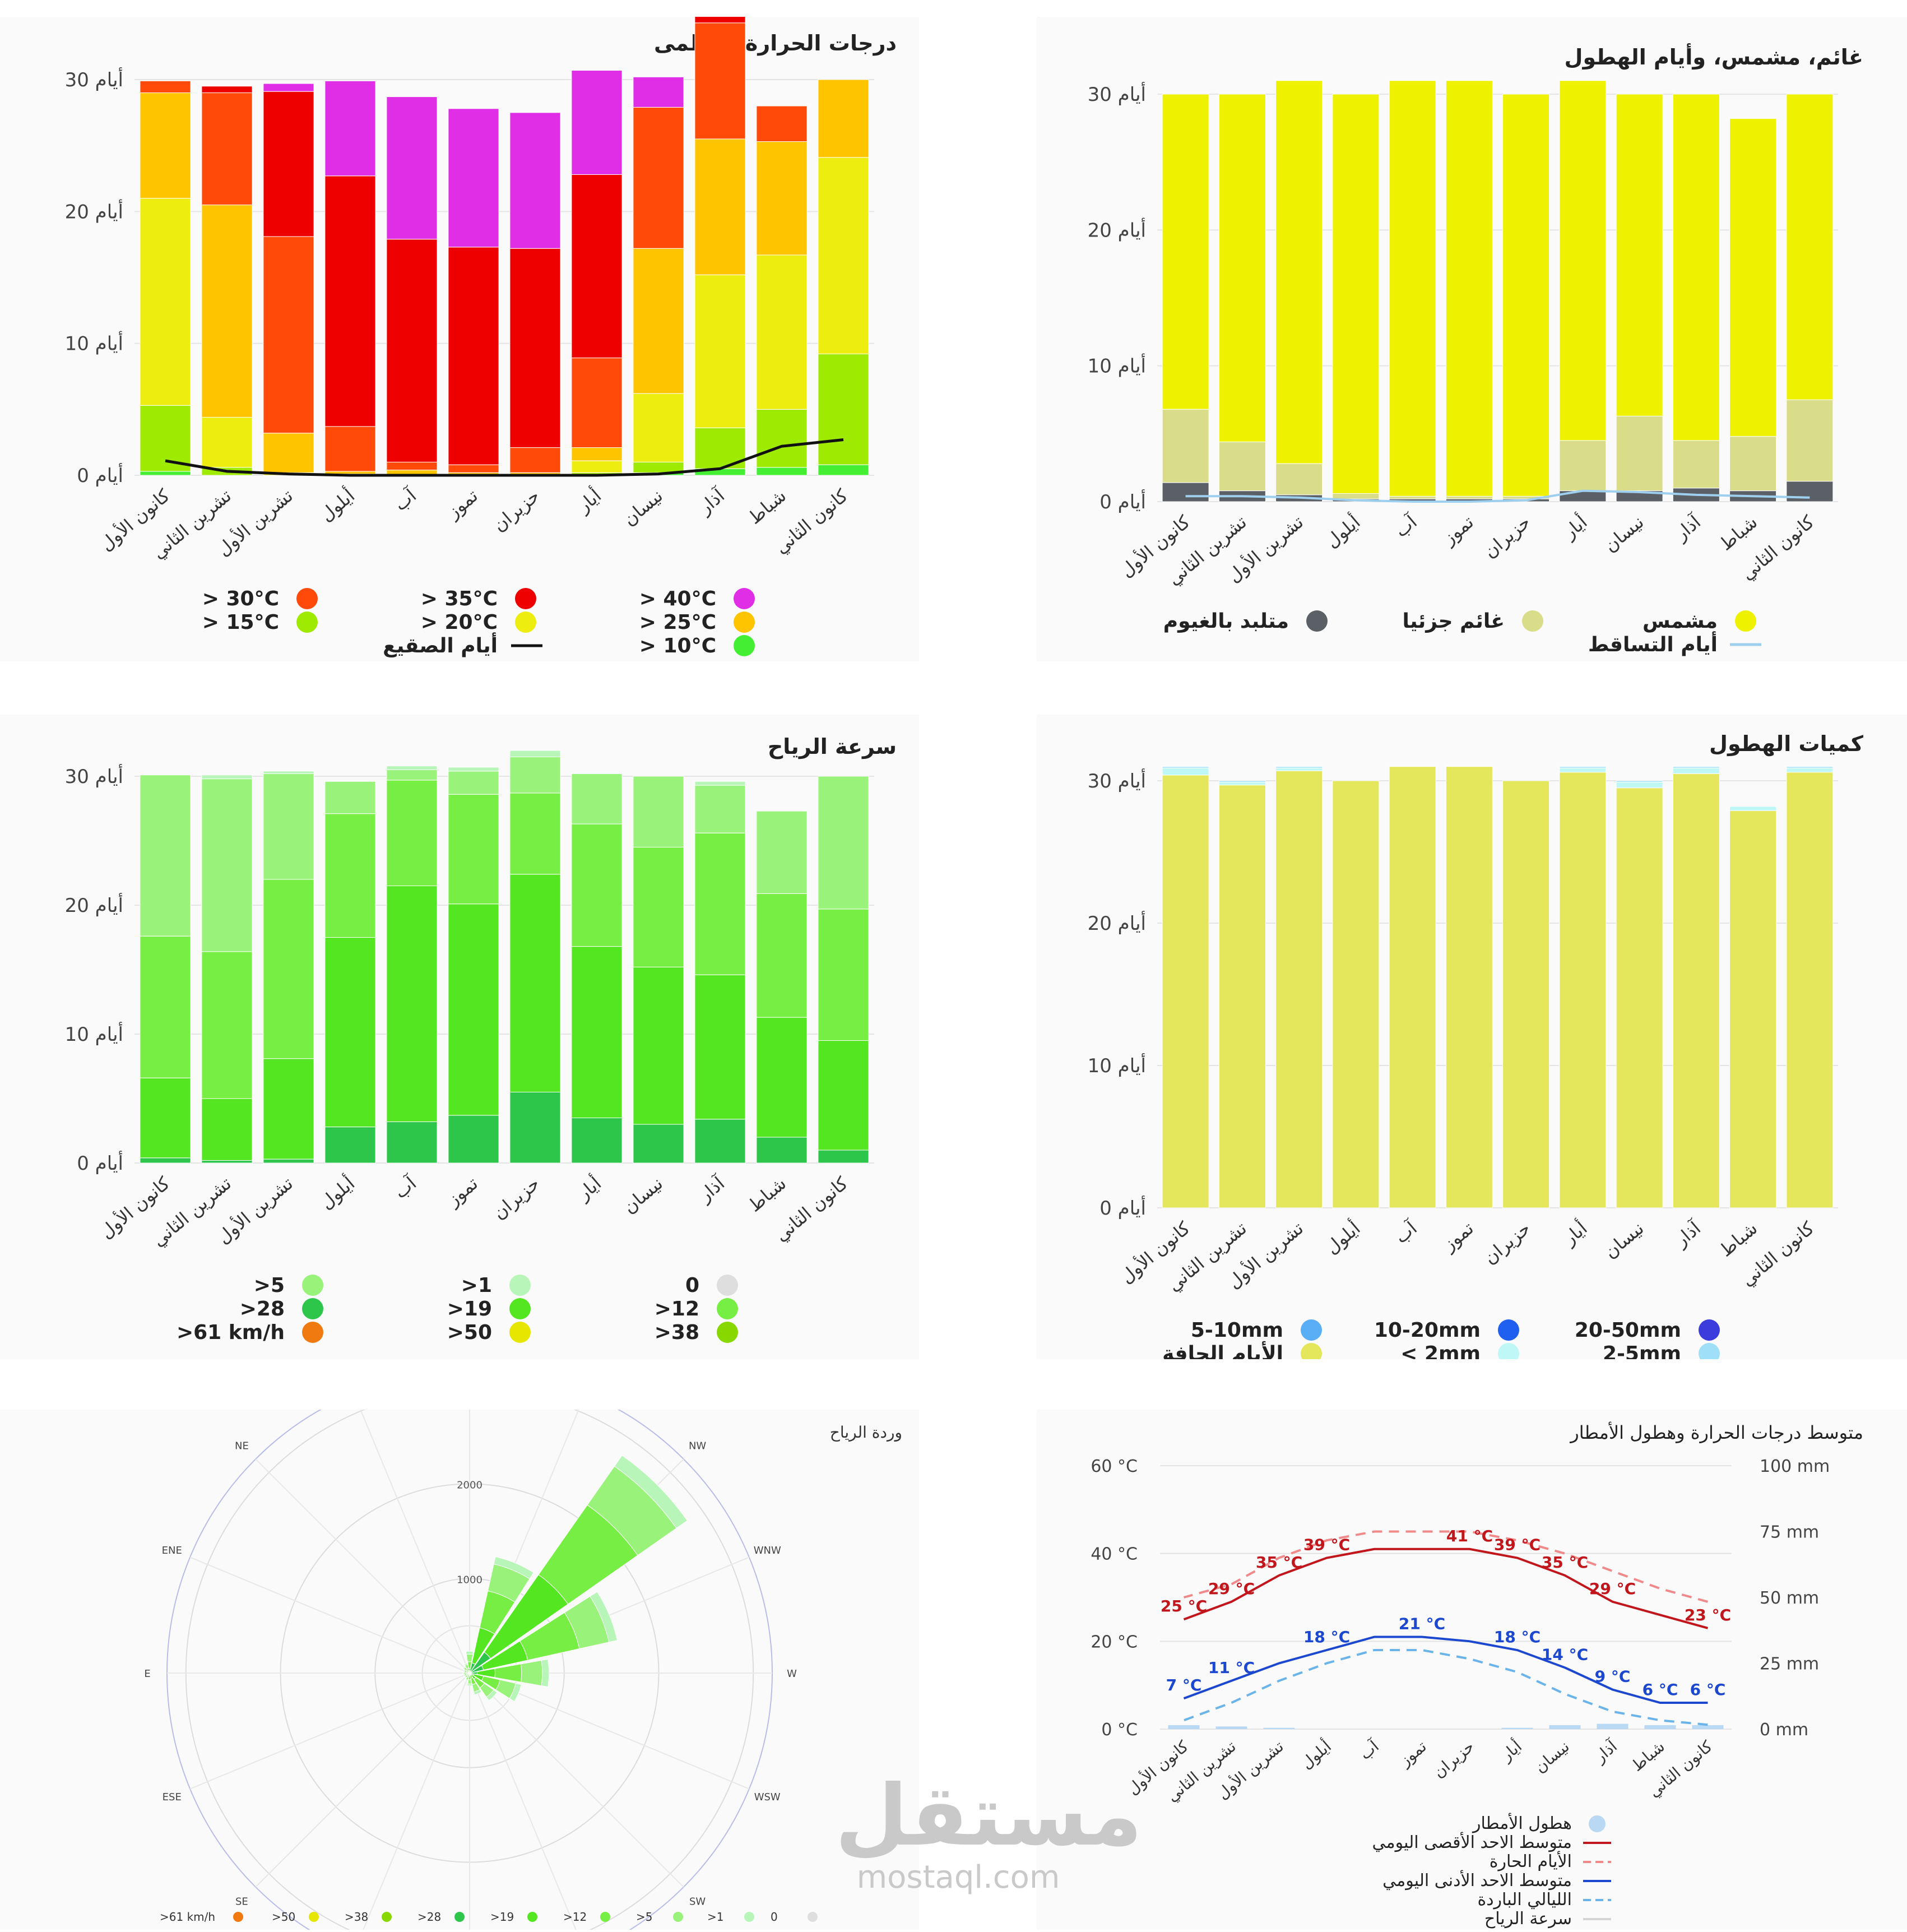 Image resolution: width=1907 pixels, height=1932 pixels. Describe the element at coordinates (1477, 1880) in the screenshot. I see `legend-label-3: متوسط الاحد الأدنى اليومي` at that location.